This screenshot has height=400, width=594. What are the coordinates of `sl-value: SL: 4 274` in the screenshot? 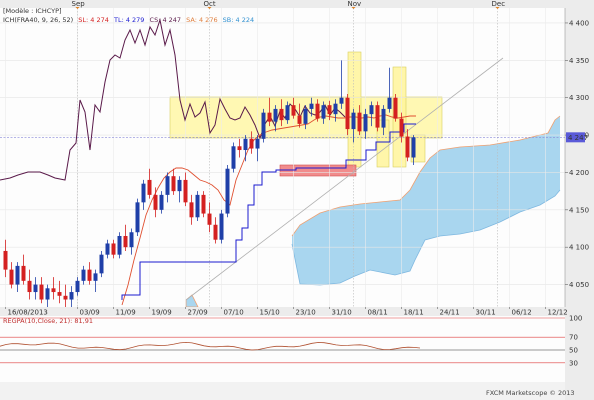 It's located at (93, 20).